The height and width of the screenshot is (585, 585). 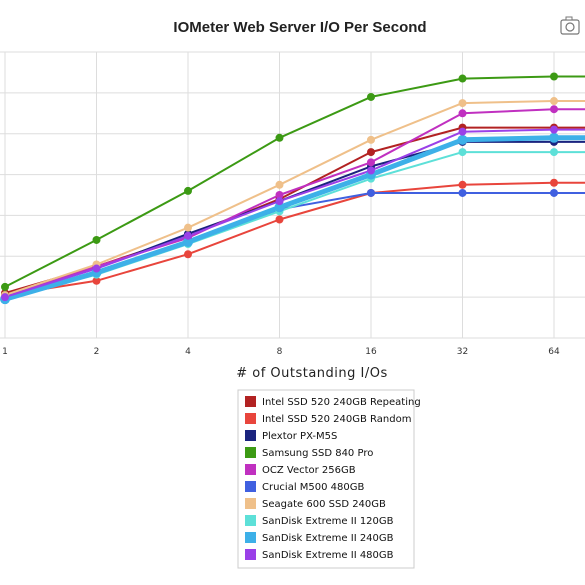 What do you see at coordinates (336, 419) in the screenshot?
I see `legend-entry: Intel SSD 520 240GB Random` at bounding box center [336, 419].